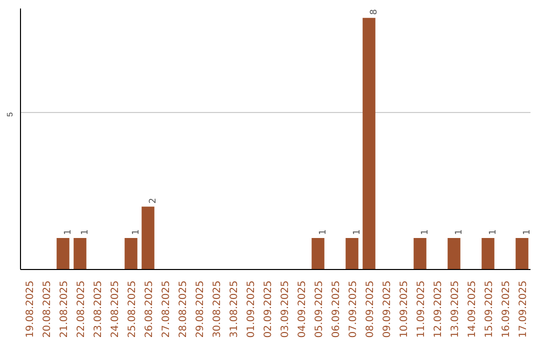 This screenshot has width=540, height=340. I want to click on data-label: 2, so click(153, 201).